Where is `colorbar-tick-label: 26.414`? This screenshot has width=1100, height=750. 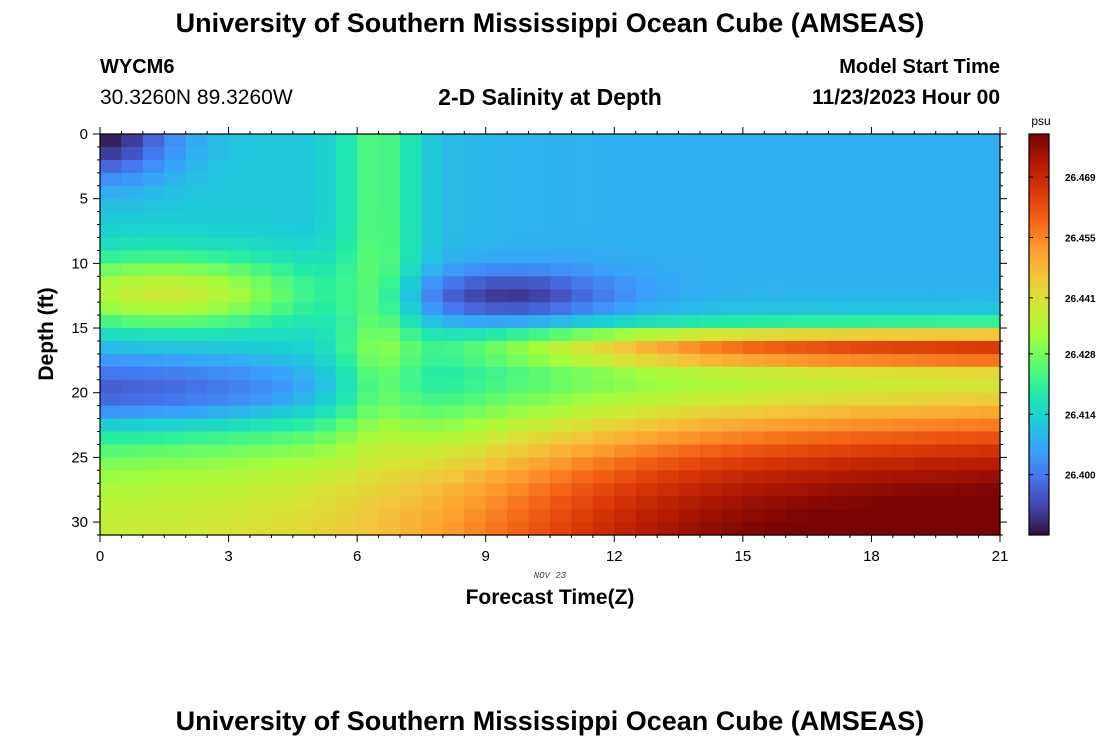
colorbar-tick-label: 26.414 is located at coordinates (1080, 415).